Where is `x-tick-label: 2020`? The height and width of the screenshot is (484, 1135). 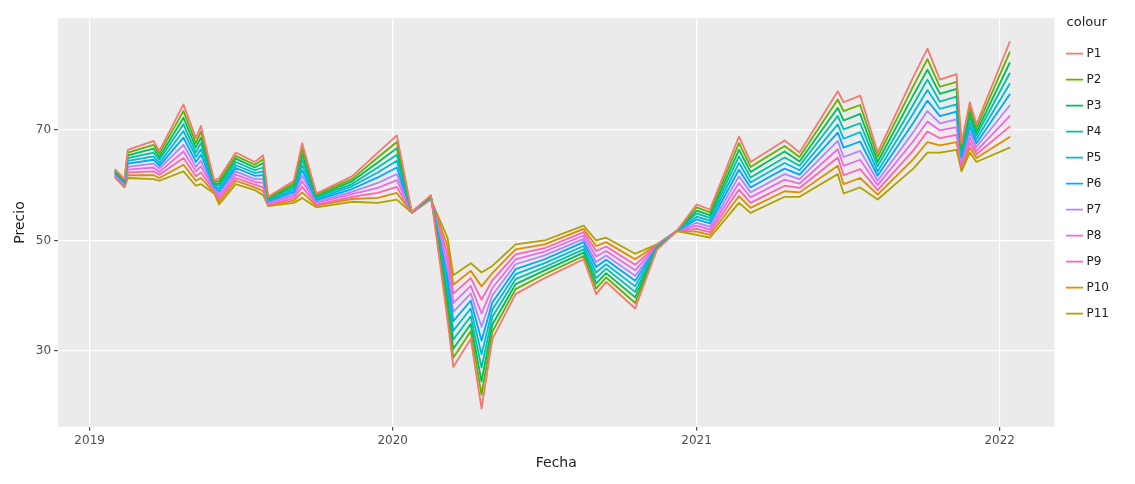 x-tick-label: 2020 is located at coordinates (392, 440).